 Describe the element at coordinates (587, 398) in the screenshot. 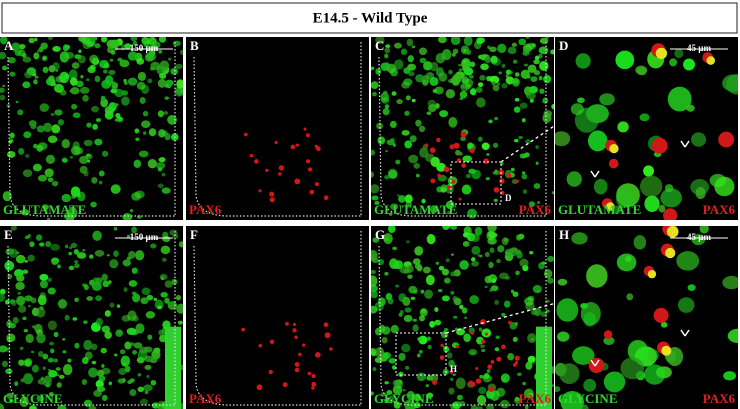

I see `channel-label: GLYCINE` at that location.